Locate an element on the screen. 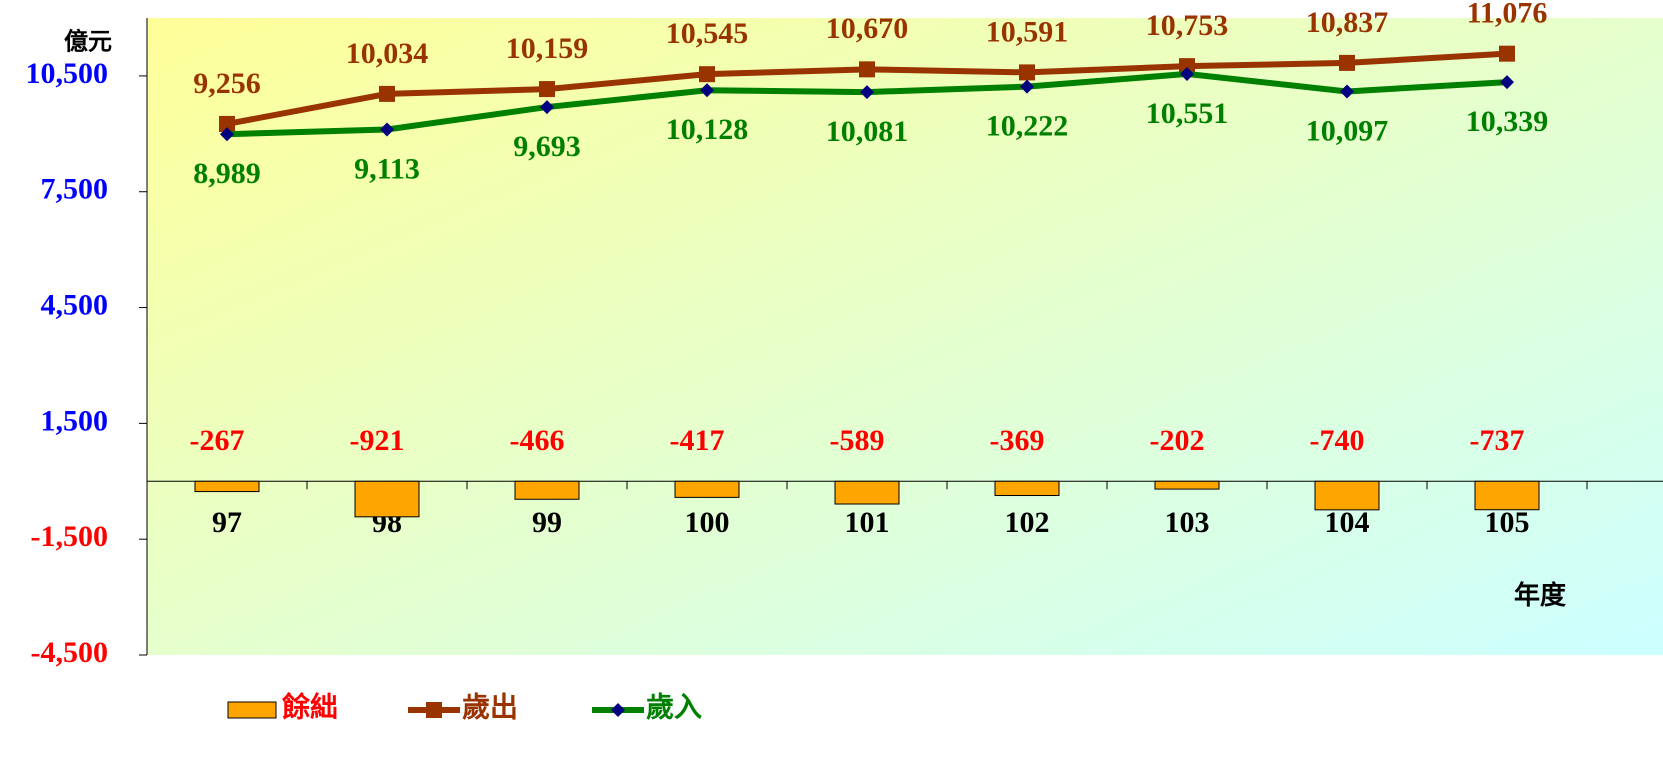  data-label: -369 is located at coordinates (1017, 440).